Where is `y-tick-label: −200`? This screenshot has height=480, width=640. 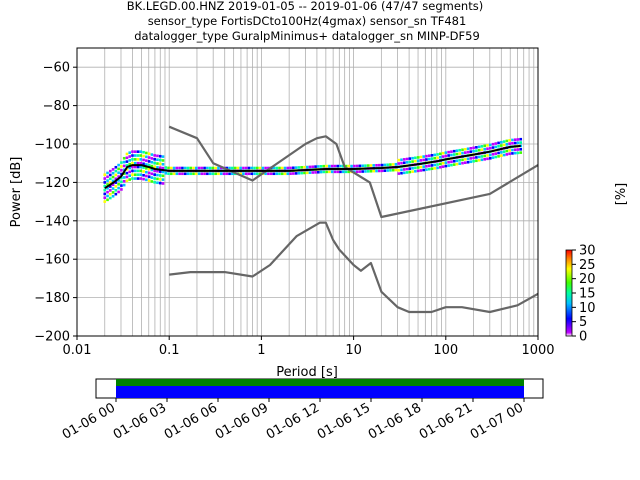
y-tick-label: −200 is located at coordinates (52, 337).